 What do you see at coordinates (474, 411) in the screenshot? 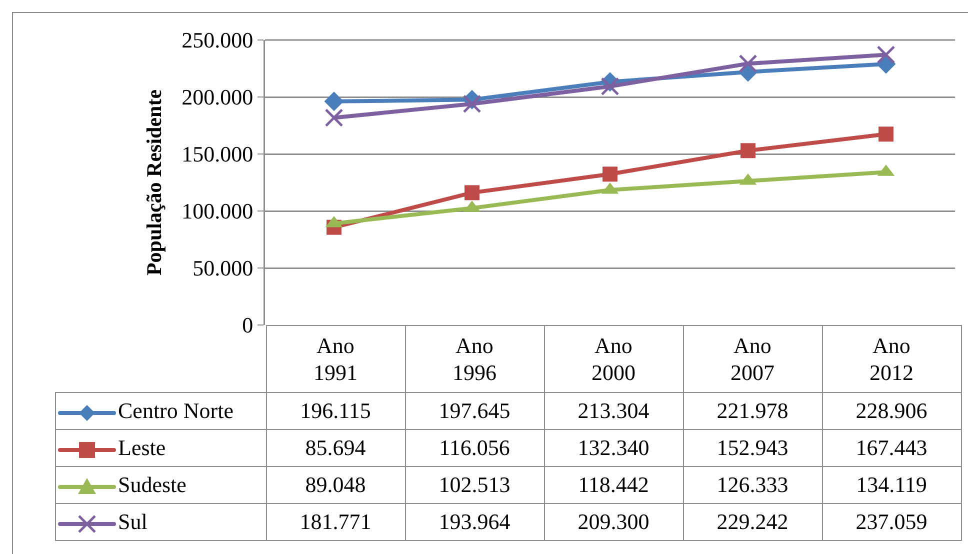
I see `data-label: 197.645` at bounding box center [474, 411].